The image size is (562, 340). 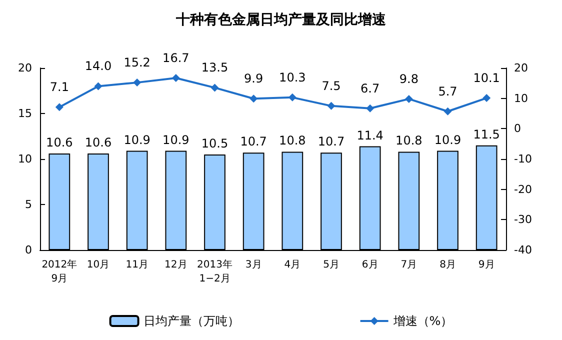 What do you see at coordinates (370, 88) in the screenshot?
I see `data-label: 6.7` at bounding box center [370, 88].